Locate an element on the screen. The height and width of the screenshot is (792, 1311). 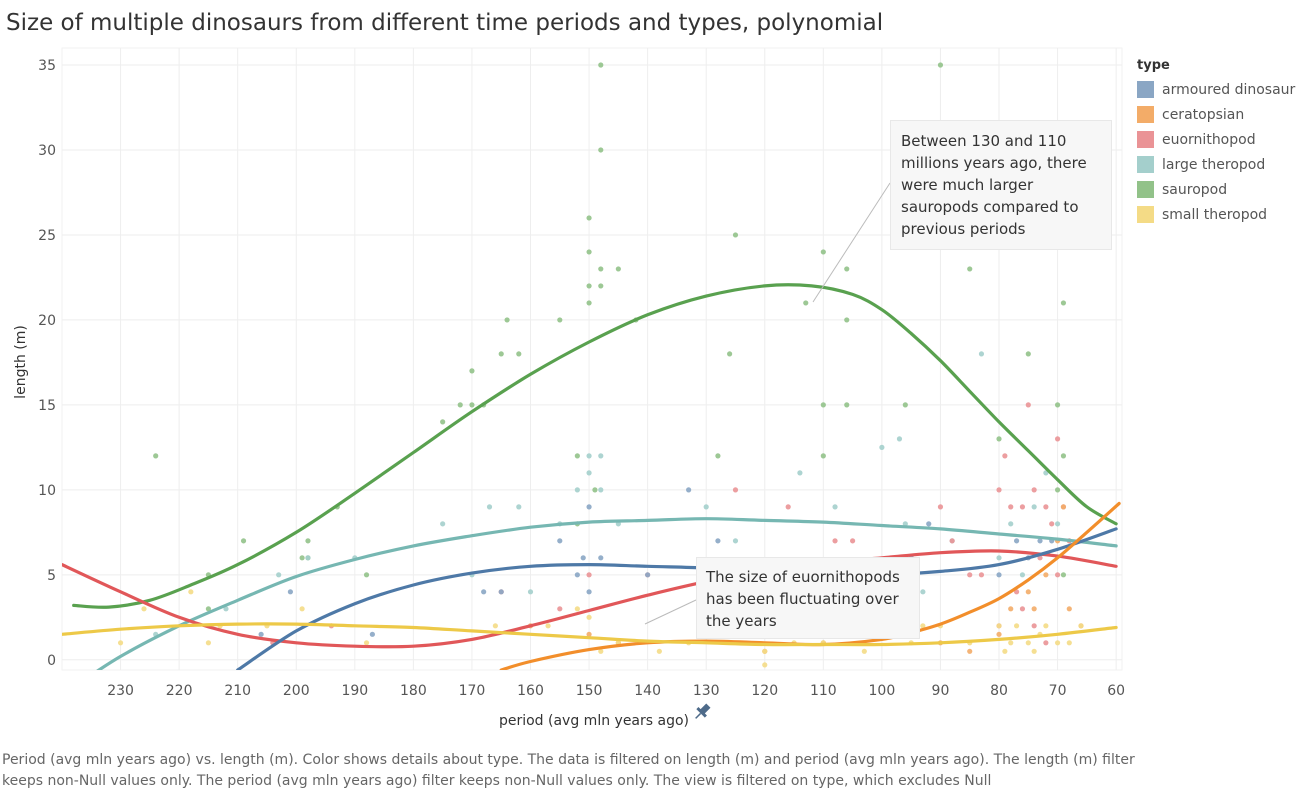
legend-item-small-theropod: small theropod is located at coordinates (1224, 214).